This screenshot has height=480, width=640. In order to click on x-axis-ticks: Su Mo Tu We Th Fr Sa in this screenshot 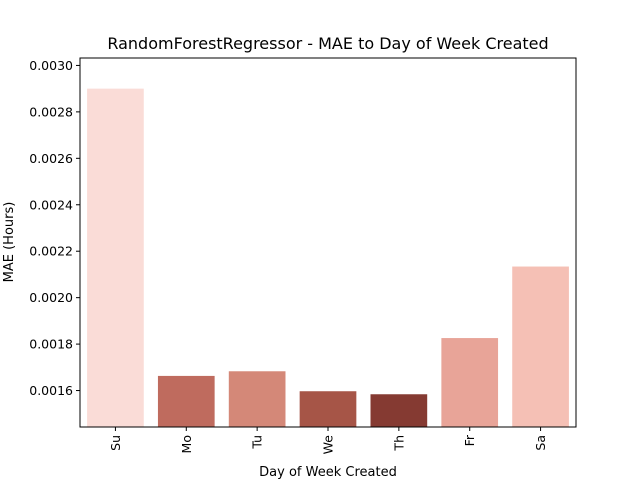, I will do `click(328, 440)`.